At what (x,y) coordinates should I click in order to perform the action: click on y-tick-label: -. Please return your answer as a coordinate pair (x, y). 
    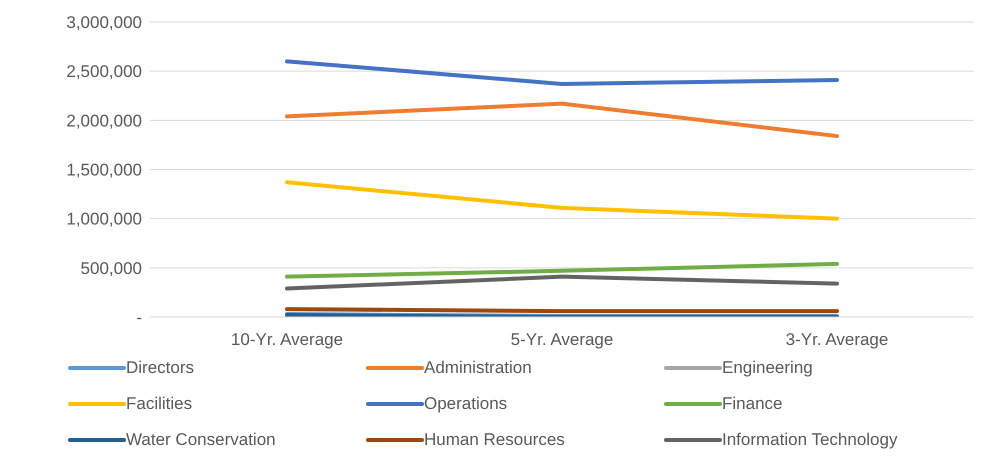
    Looking at the image, I should click on (139, 318).